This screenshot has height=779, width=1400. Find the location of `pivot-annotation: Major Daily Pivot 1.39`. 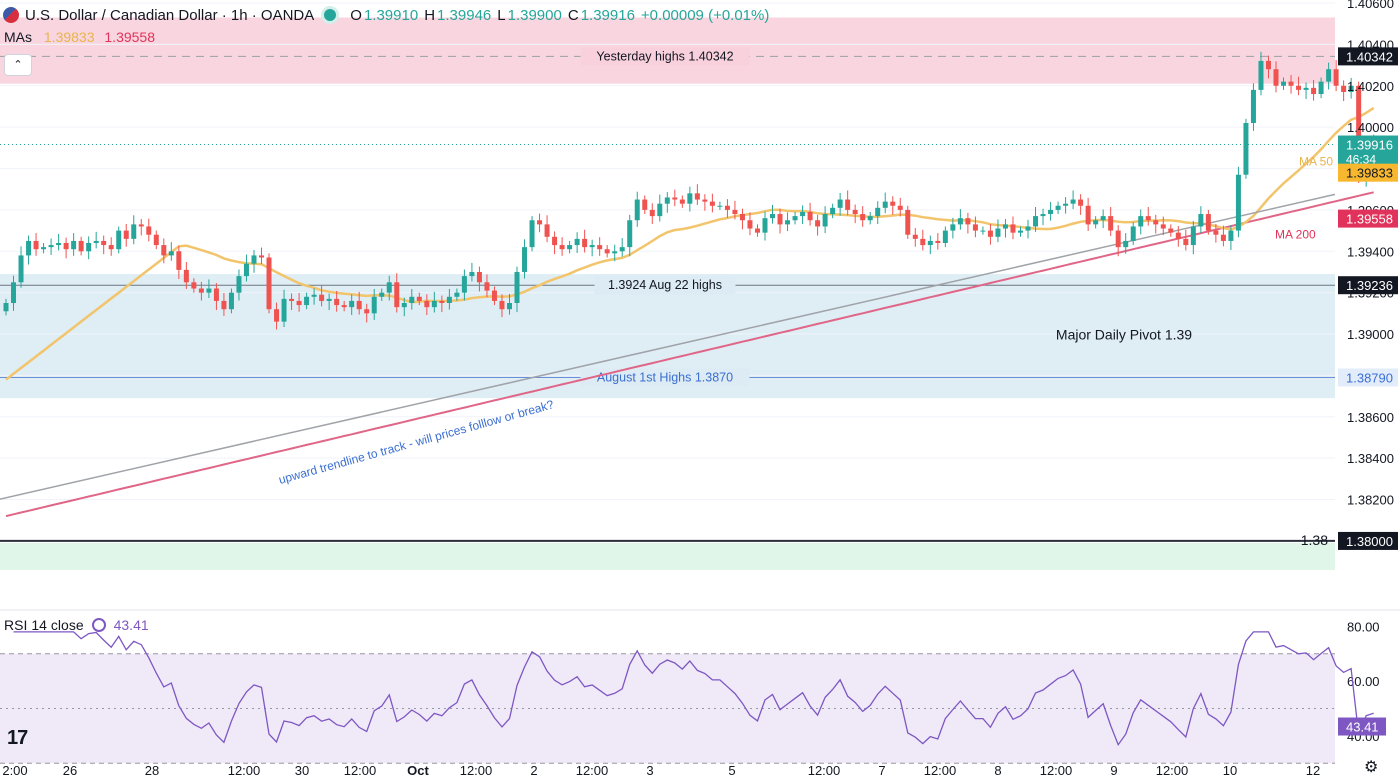

pivot-annotation: Major Daily Pivot 1.39 is located at coordinates (1124, 335).